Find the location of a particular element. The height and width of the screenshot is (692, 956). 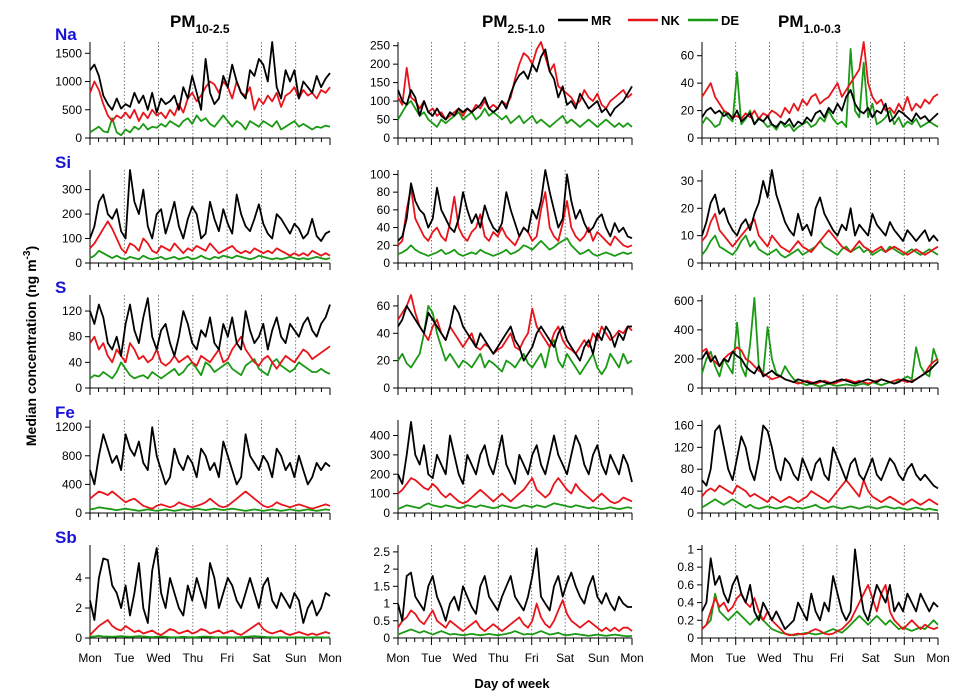

y-tick-label: 150 is located at coordinates (380, 83).